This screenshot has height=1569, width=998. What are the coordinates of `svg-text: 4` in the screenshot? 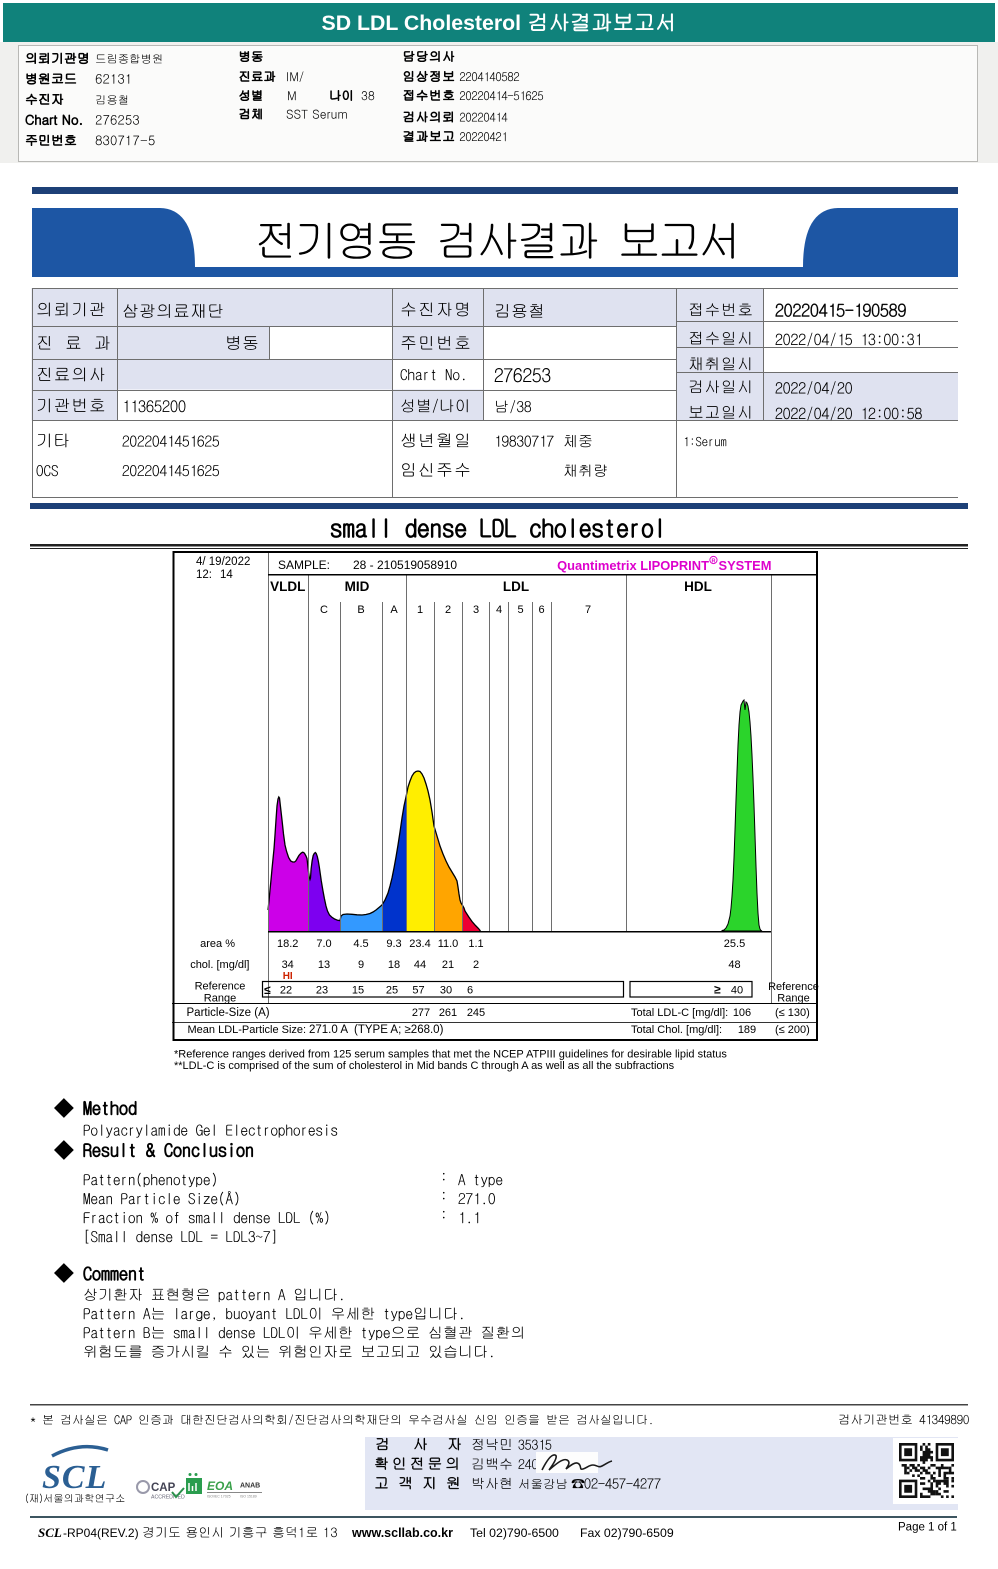 It's located at (499, 610).